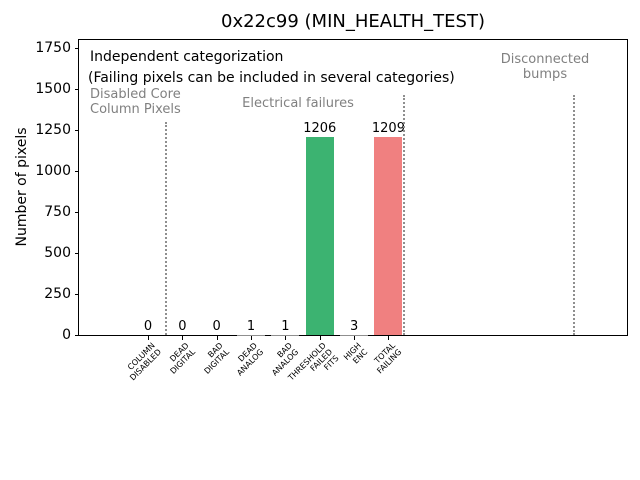 The image size is (640, 480). What do you see at coordinates (57, 212) in the screenshot?
I see `y-tick-label: 750` at bounding box center [57, 212].